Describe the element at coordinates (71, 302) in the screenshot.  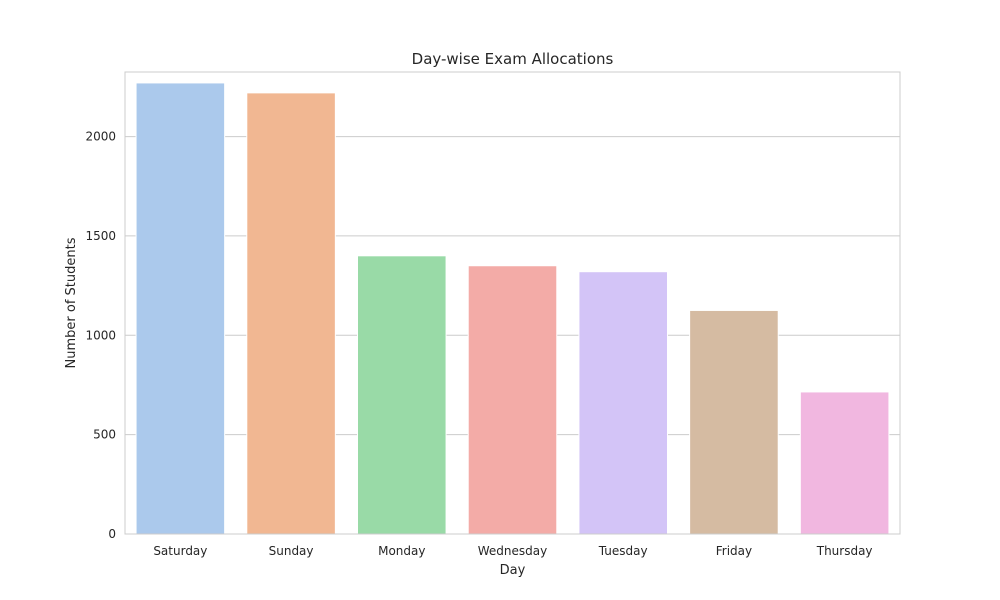
I see `y-axis-label: Number of Students` at that location.